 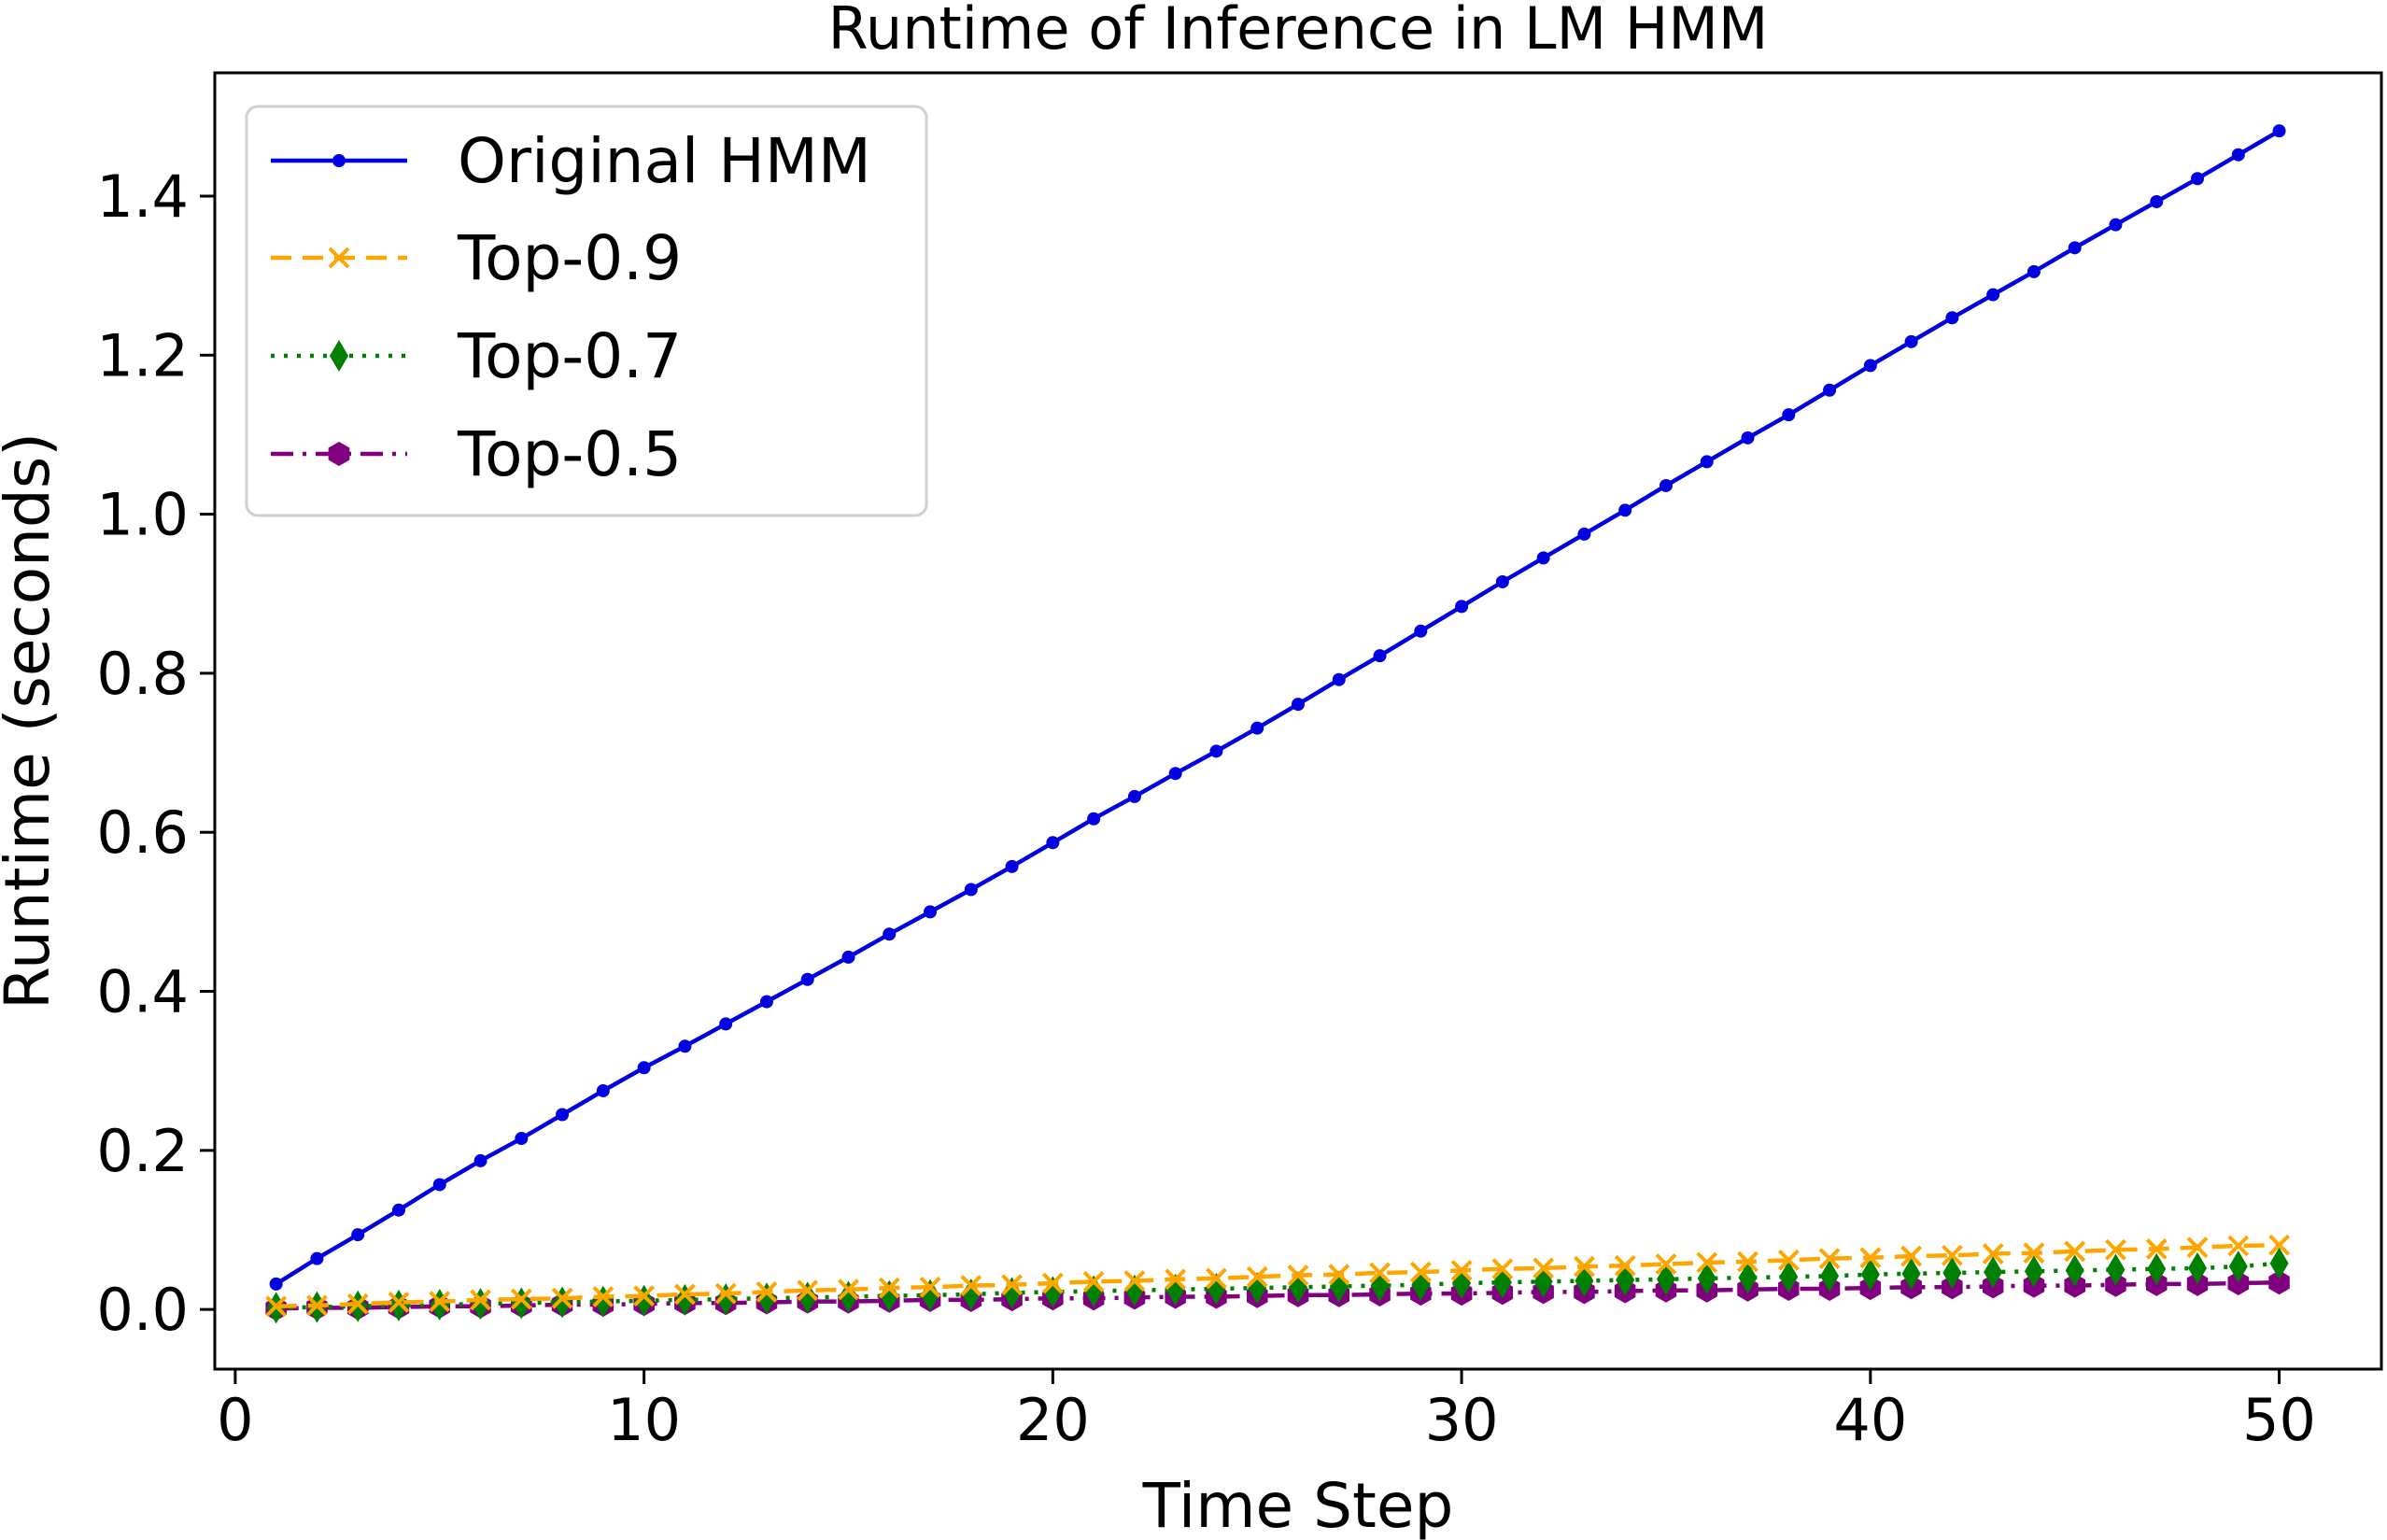 I want to click on y-tick-label: 0.8, so click(x=142, y=674).